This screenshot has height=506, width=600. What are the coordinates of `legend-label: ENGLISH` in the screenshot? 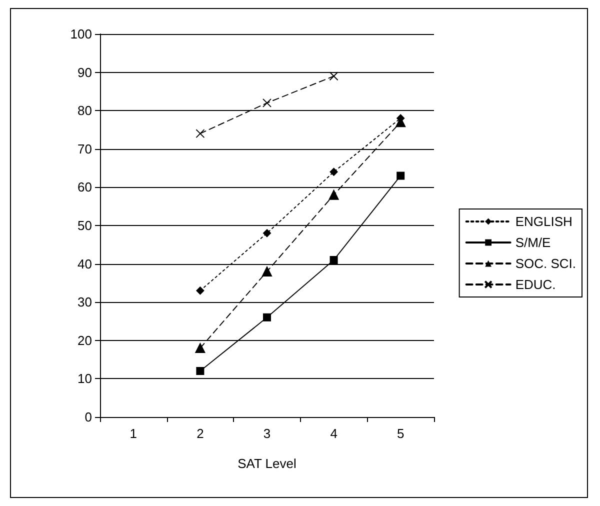 It's located at (543, 221).